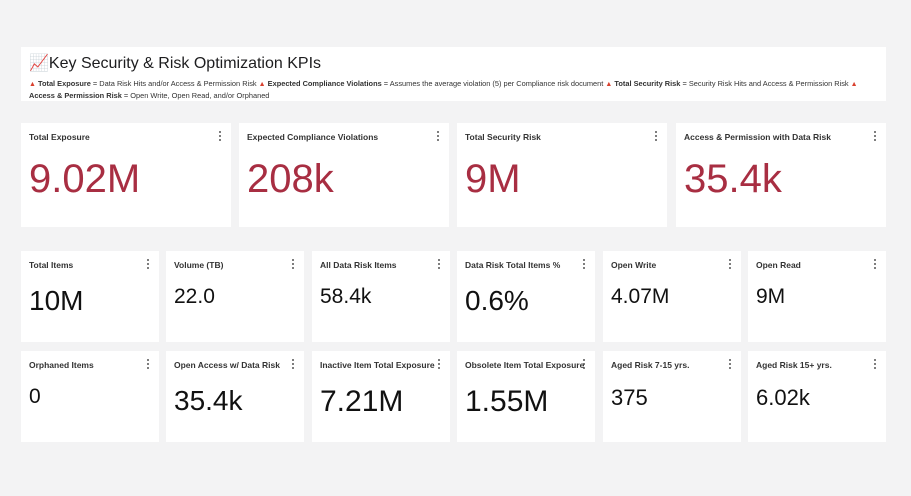 The image size is (911, 496). What do you see at coordinates (377, 365) in the screenshot?
I see `kpi-label: Inactive Item Total Exposure` at bounding box center [377, 365].